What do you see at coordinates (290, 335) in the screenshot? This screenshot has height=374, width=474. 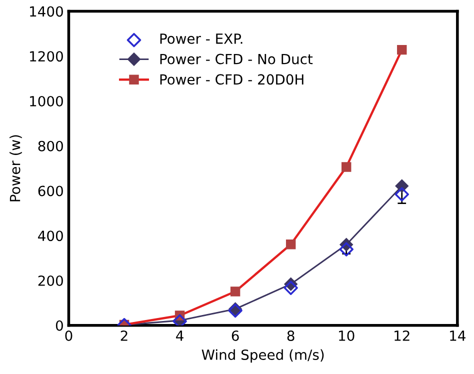 I see `x-tick-label: 8` at bounding box center [290, 335].